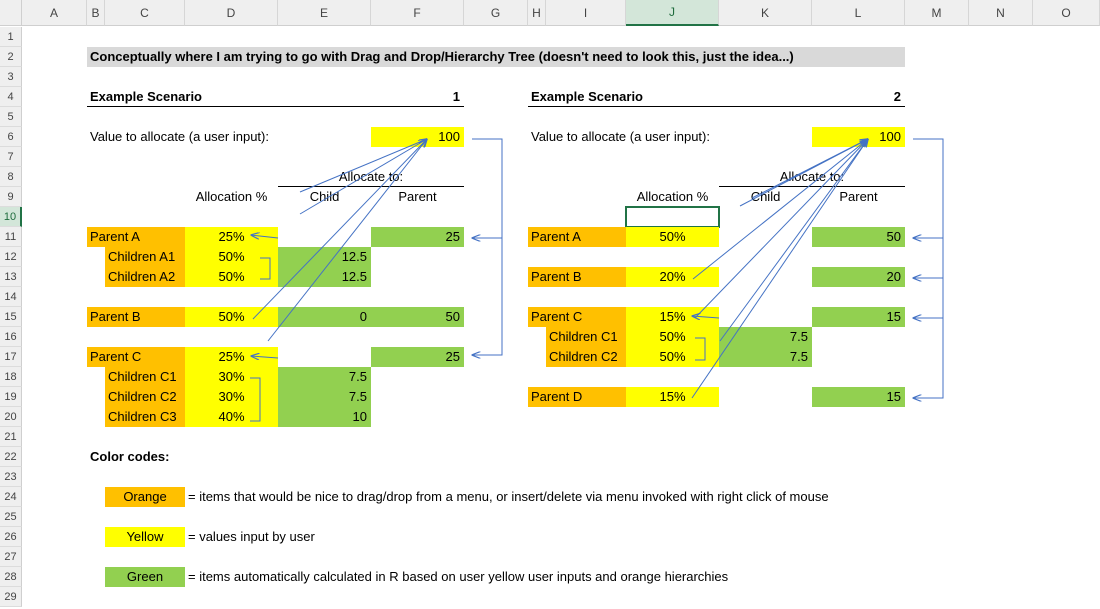  Describe the element at coordinates (145, 13) in the screenshot. I see `column-header-c: C` at that location.